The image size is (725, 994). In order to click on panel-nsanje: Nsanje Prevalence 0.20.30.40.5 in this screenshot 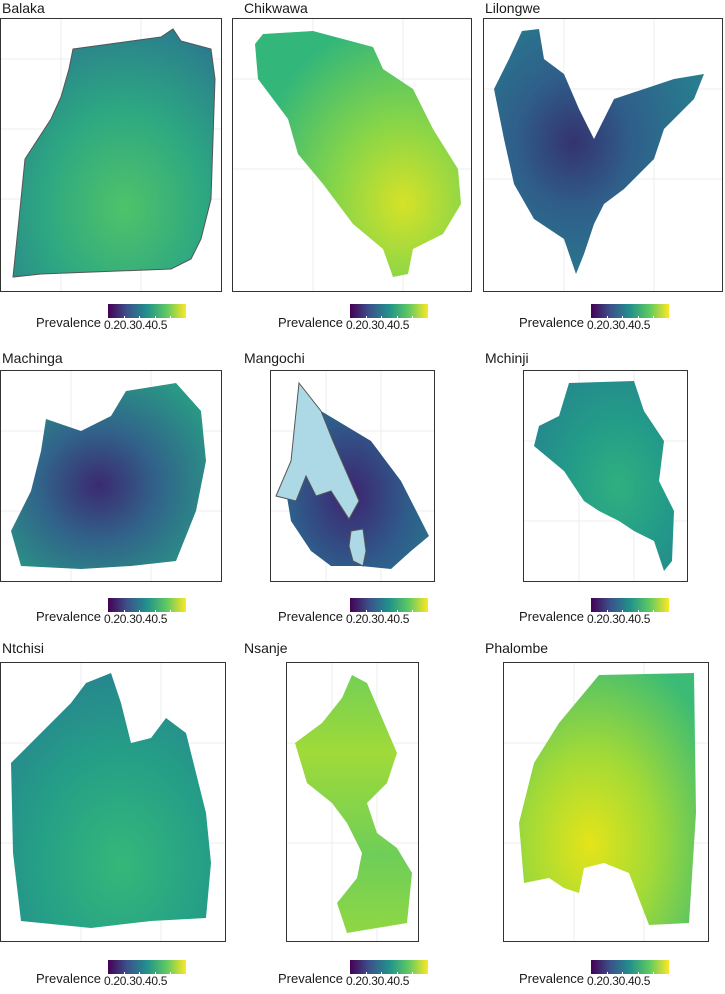, I will do `click(363, 814)`.